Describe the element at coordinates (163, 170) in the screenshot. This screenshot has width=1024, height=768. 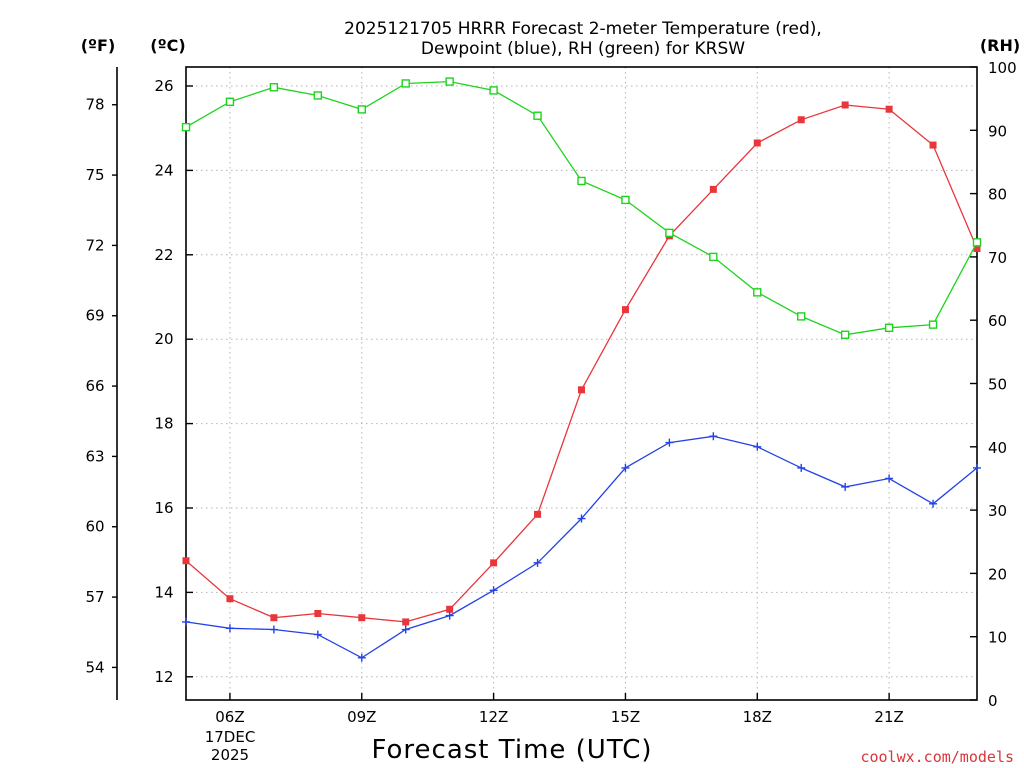
I see `celsius-tick-label: 24` at that location.